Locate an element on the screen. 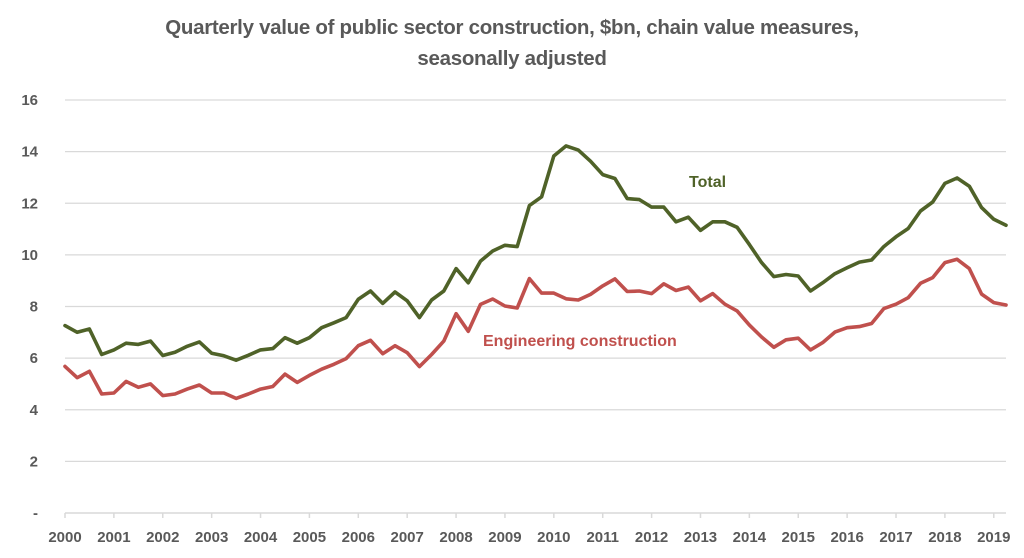 The image size is (1024, 558). y-tick-label: 6 is located at coordinates (34, 358).